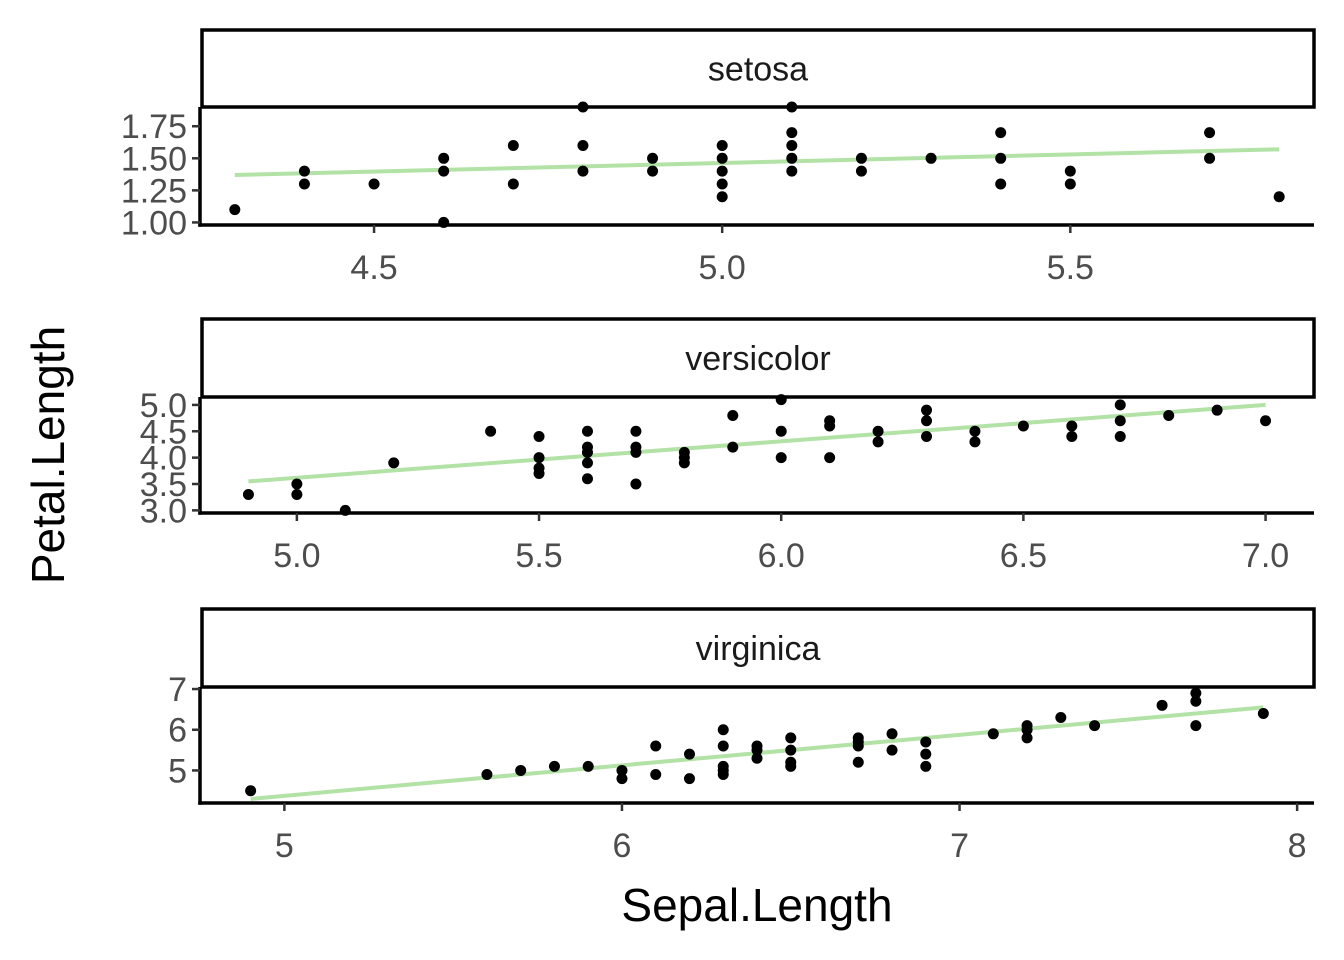 The height and width of the screenshot is (960, 1344). I want to click on x-tick-label: 4.5, so click(373, 268).